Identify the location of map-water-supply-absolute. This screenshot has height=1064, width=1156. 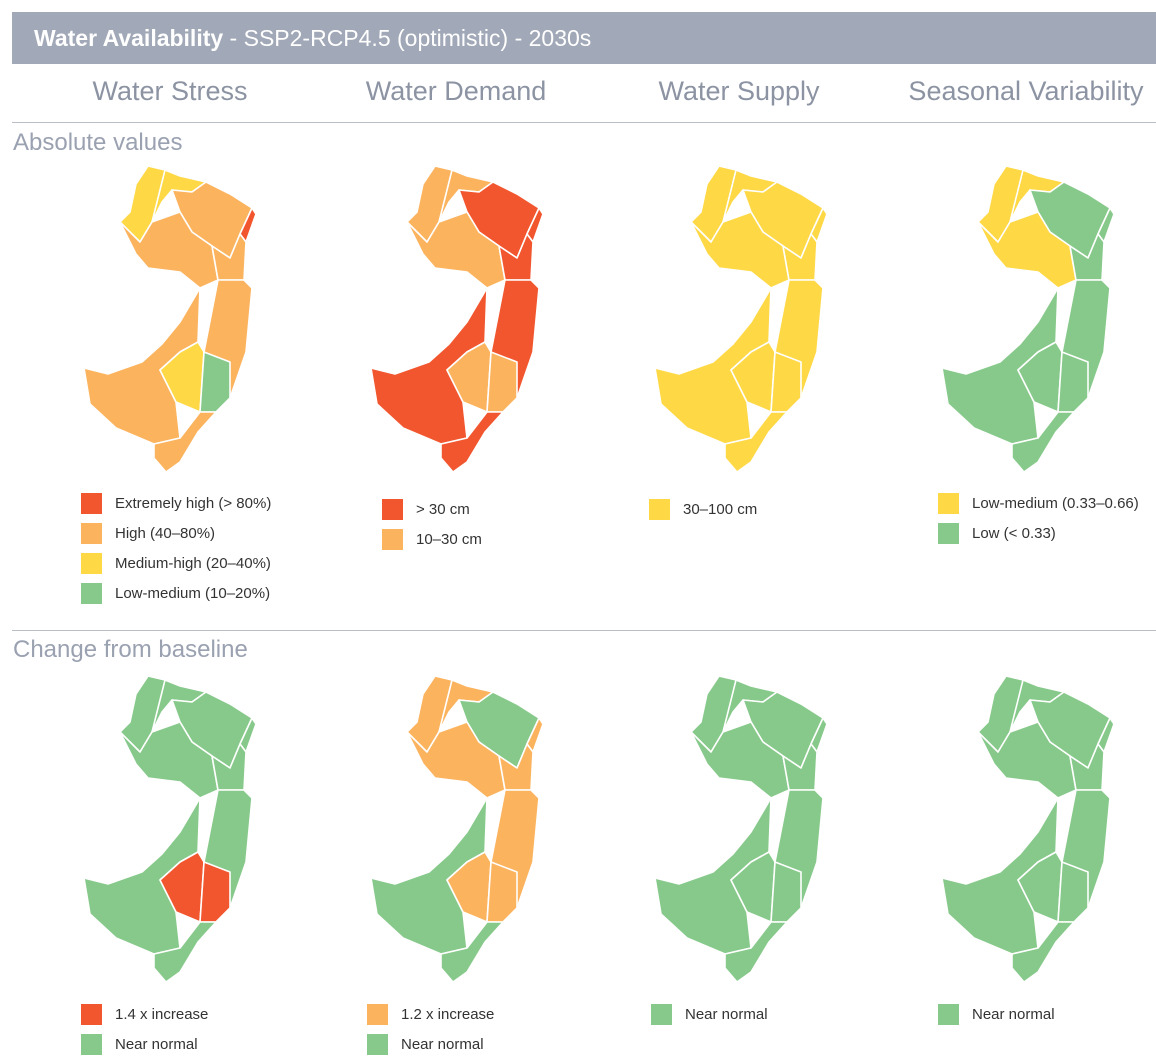
(739, 318).